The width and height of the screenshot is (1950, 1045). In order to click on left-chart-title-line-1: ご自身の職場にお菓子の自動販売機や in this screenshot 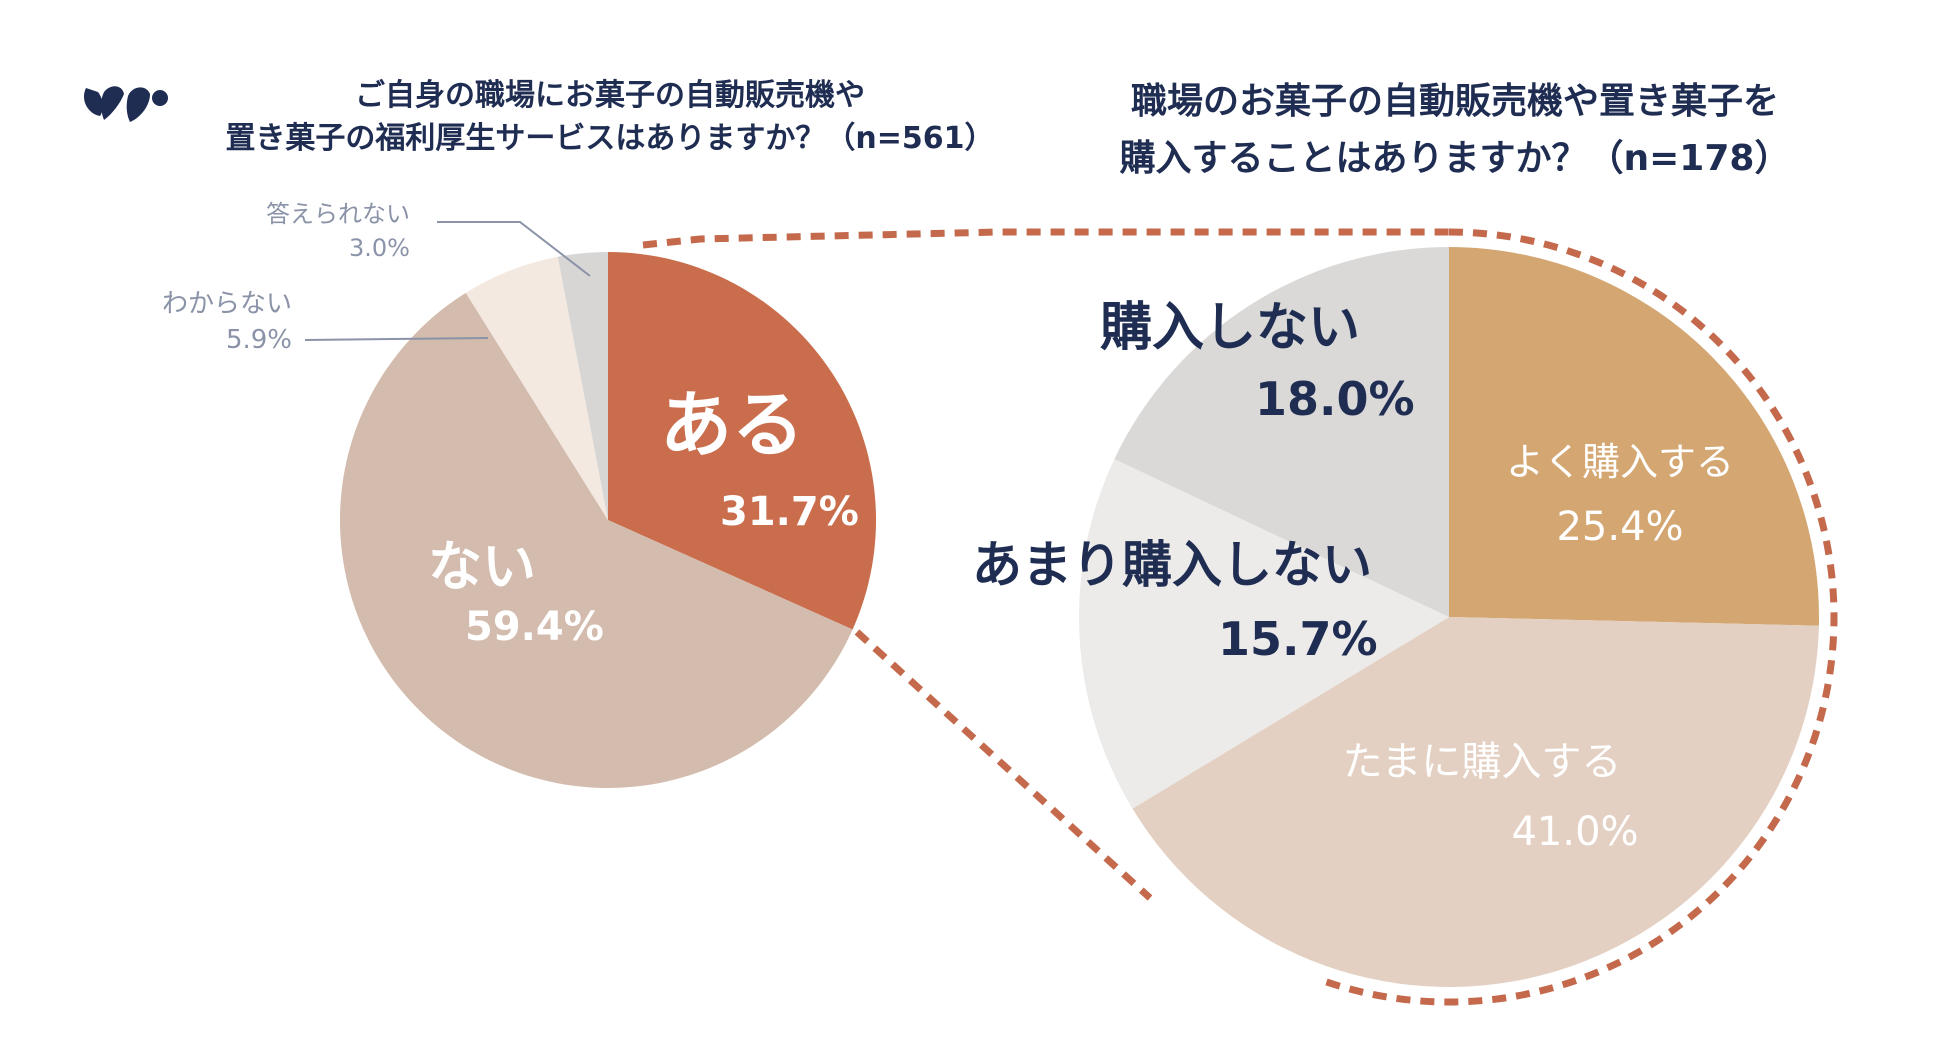, I will do `click(610, 95)`.